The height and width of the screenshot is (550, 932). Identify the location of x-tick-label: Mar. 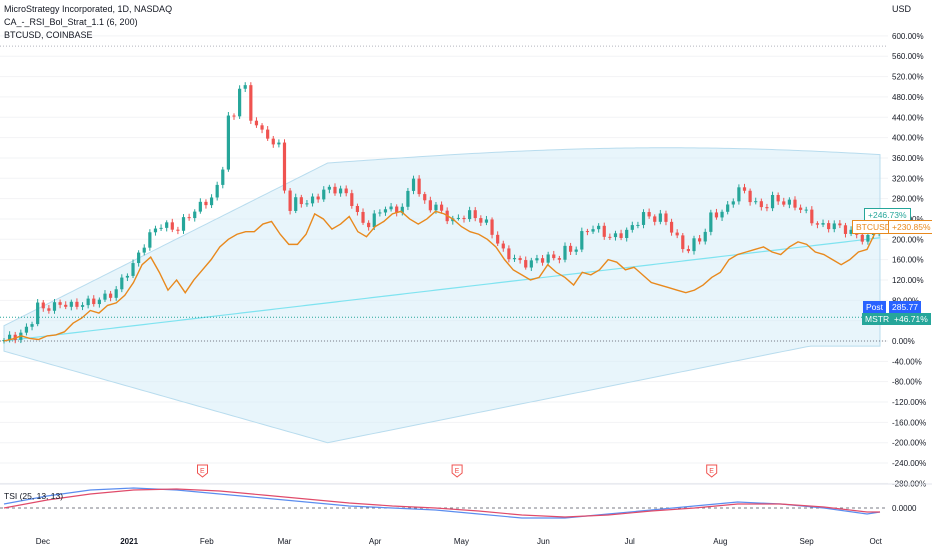
(285, 541).